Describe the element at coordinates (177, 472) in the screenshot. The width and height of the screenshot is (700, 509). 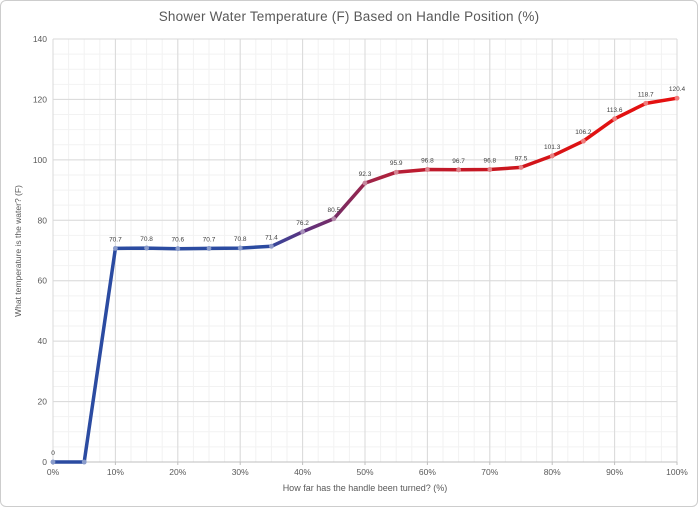
I see `x-tick-label: 20%` at that location.